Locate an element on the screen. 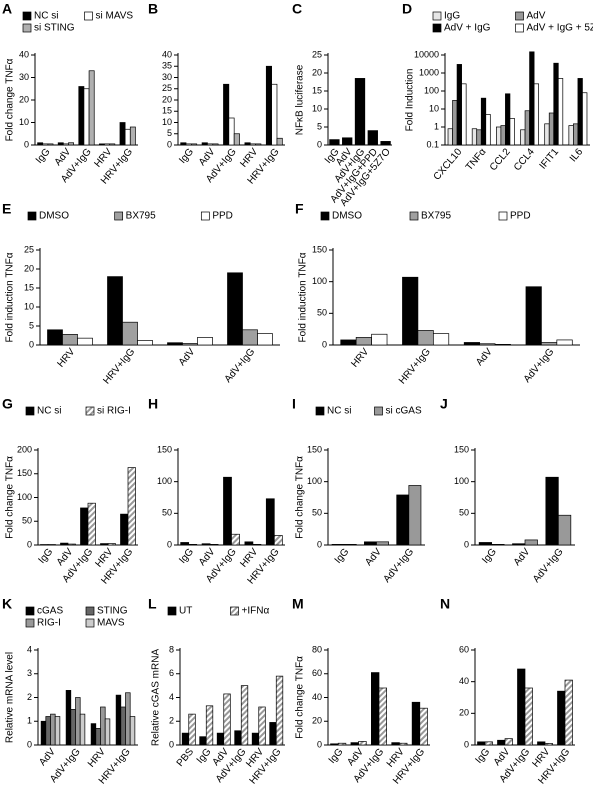 This screenshot has height=800, width=593. legend-label: STING is located at coordinates (112, 611).